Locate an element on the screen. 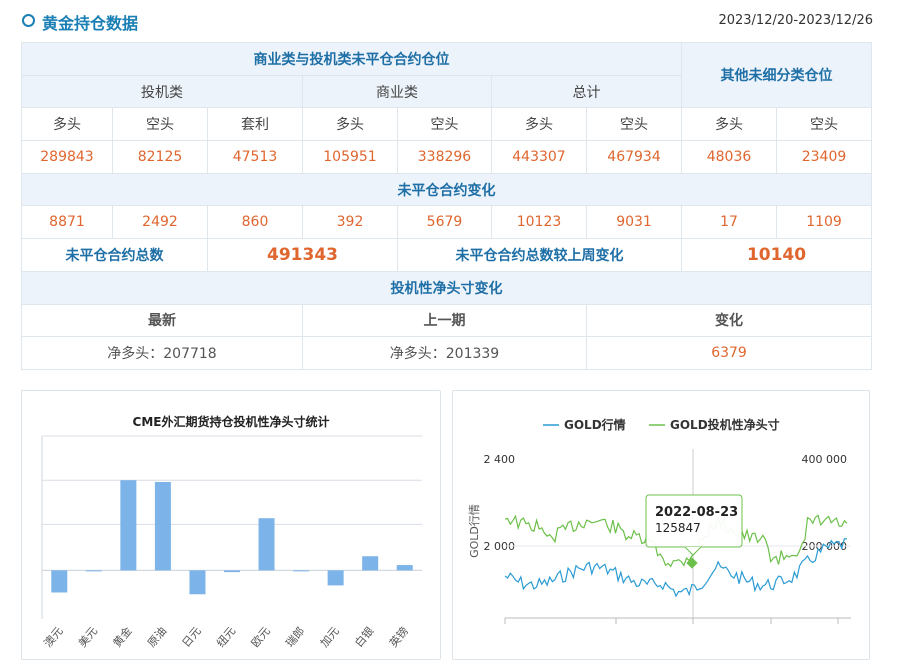 Image resolution: width=897 pixels, height=661 pixels. change-section-title: 未平仓合约变化 is located at coordinates (446, 189).